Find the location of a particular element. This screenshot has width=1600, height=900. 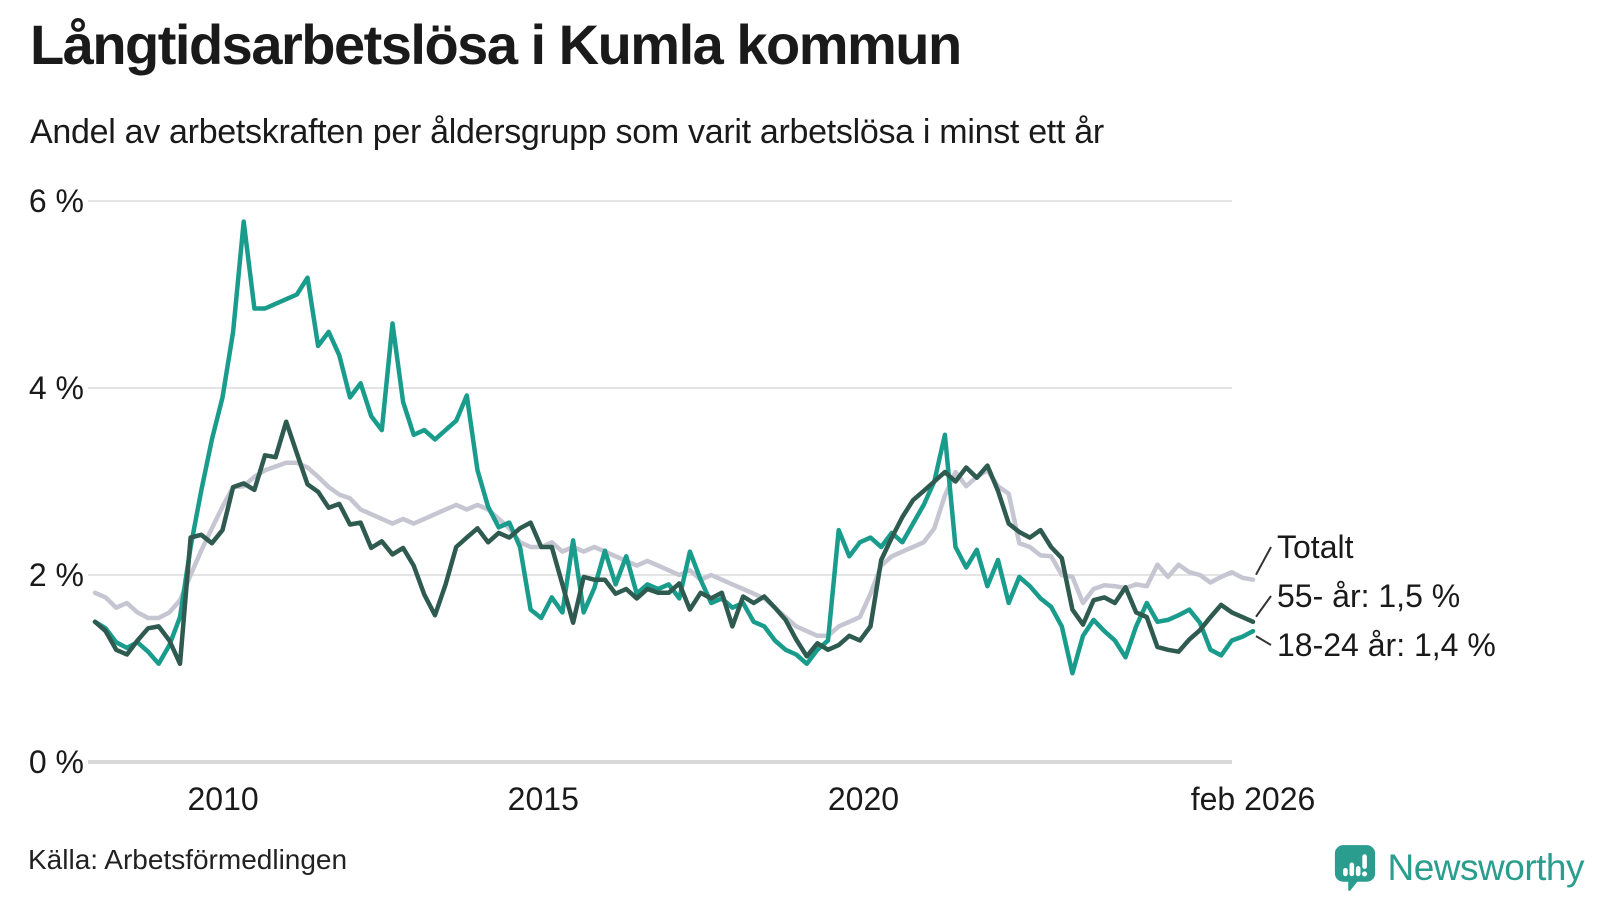

source-note: Källa: Arbetsförmedlingen is located at coordinates (188, 859).